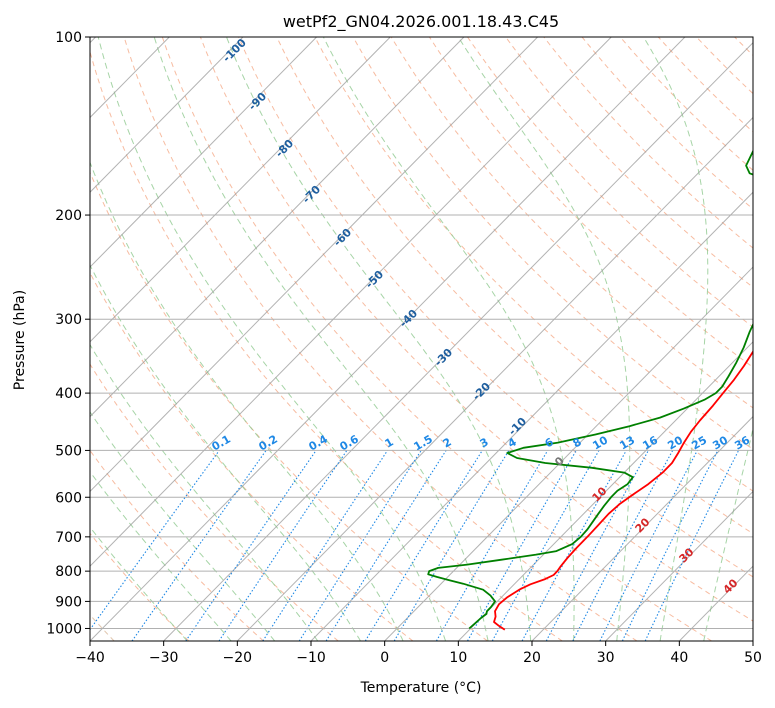 This screenshot has height=708, width=775. I want to click on x-tick-label: 10, so click(458, 658).